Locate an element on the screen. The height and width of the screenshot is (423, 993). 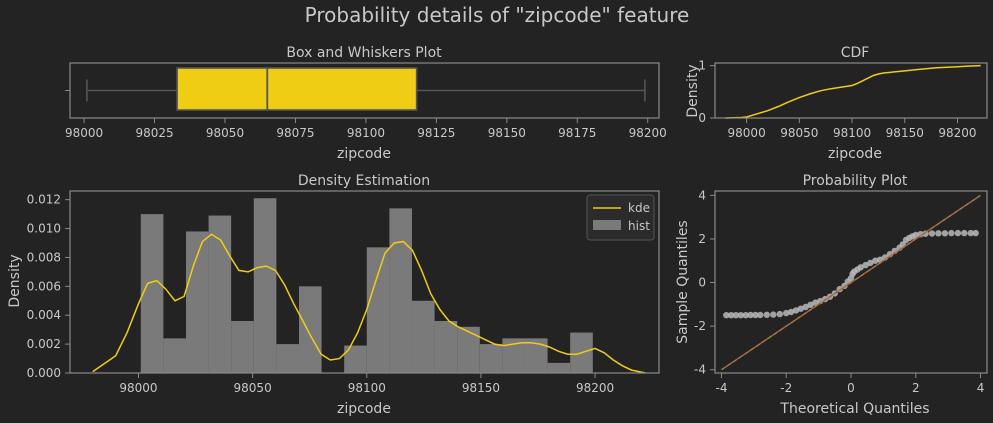
qq-ytick-label-3: 2 is located at coordinates (702, 239).